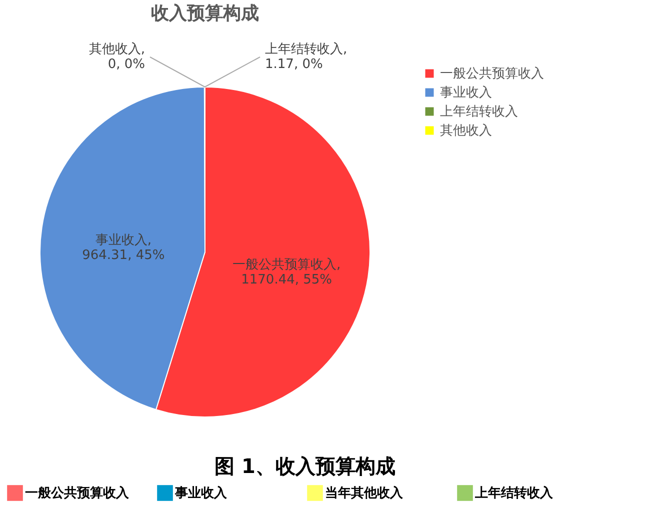 The image size is (656, 531). What do you see at coordinates (305, 466) in the screenshot?
I see `text: 图 1、收入预算构成` at bounding box center [305, 466].